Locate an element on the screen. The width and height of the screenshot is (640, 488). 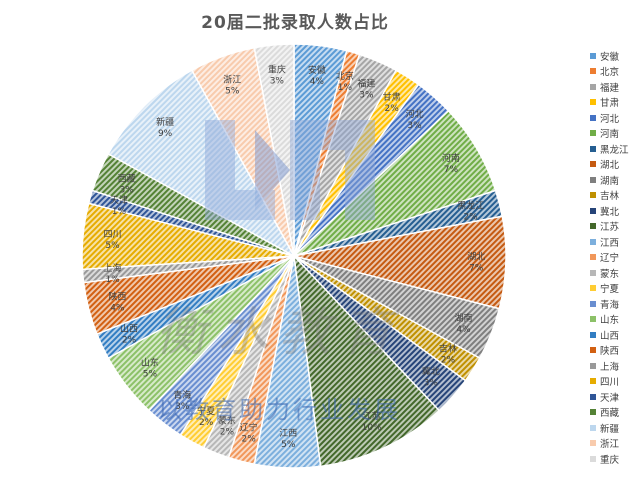
slice-label-蒙东: 蒙东 is located at coordinates (227, 421).